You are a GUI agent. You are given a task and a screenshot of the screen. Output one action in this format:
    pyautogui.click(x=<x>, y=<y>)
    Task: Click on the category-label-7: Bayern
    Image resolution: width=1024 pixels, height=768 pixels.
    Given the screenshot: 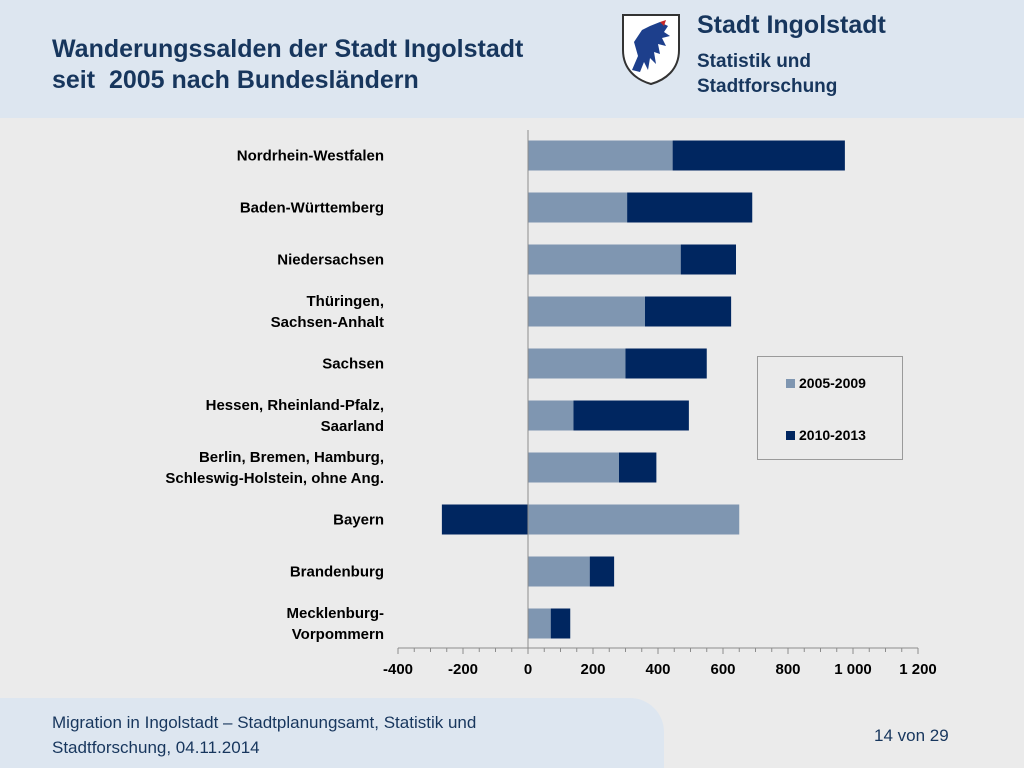 What is the action you would take?
    pyautogui.click(x=358, y=520)
    